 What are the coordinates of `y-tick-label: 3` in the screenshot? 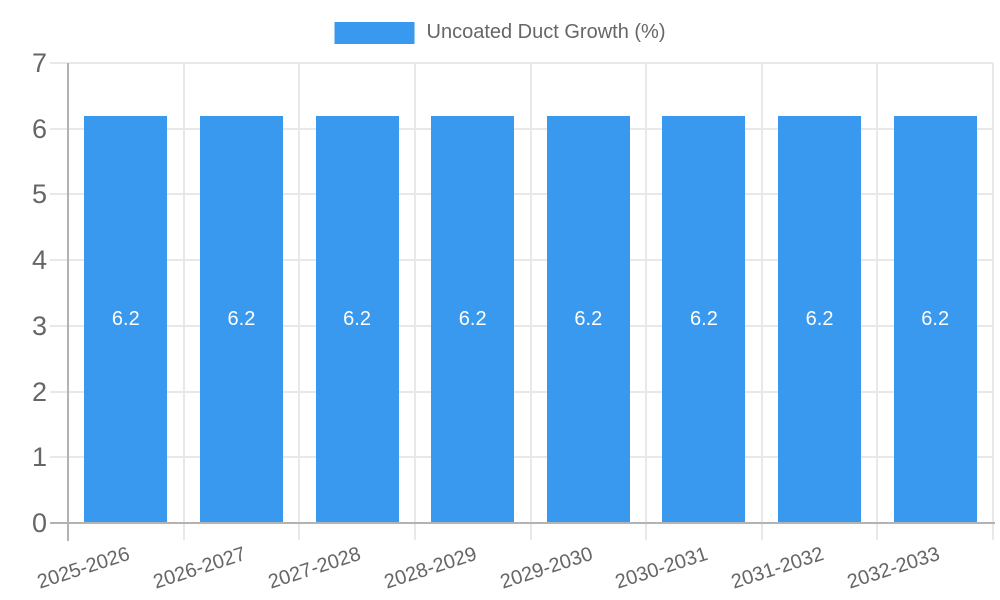 It's located at (39, 325).